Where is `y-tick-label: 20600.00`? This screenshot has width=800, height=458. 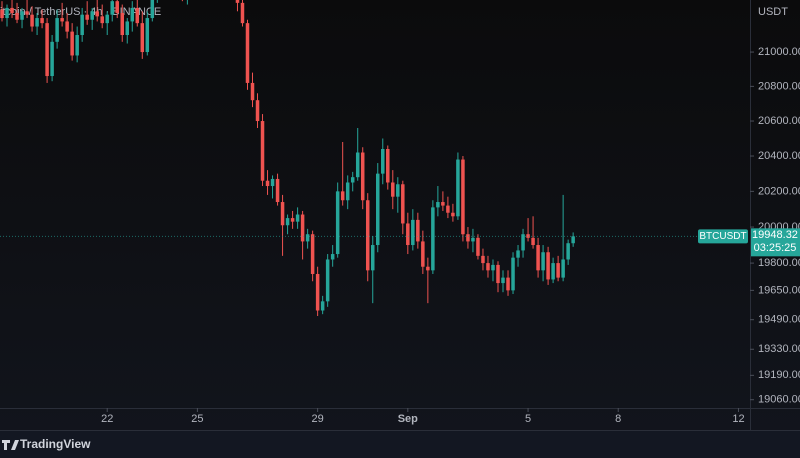 y-tick-label: 20600.00 is located at coordinates (779, 121).